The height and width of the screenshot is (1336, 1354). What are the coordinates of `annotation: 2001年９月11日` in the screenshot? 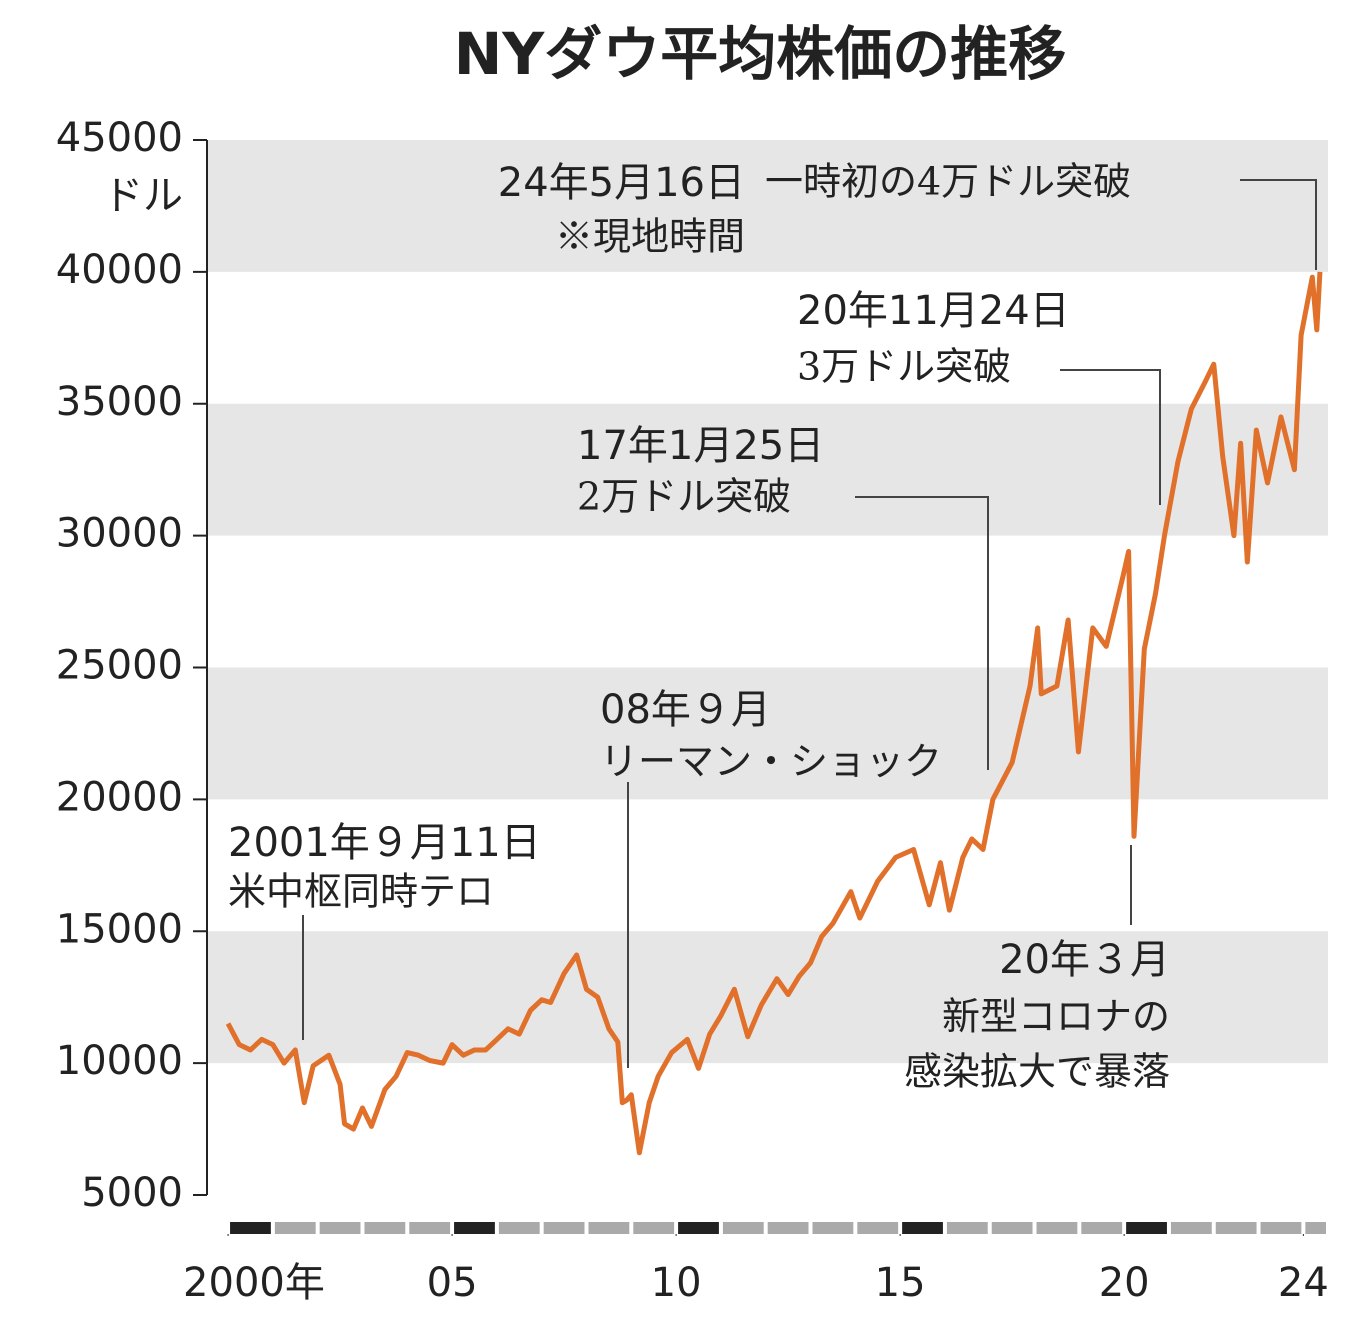 It's located at (384, 843).